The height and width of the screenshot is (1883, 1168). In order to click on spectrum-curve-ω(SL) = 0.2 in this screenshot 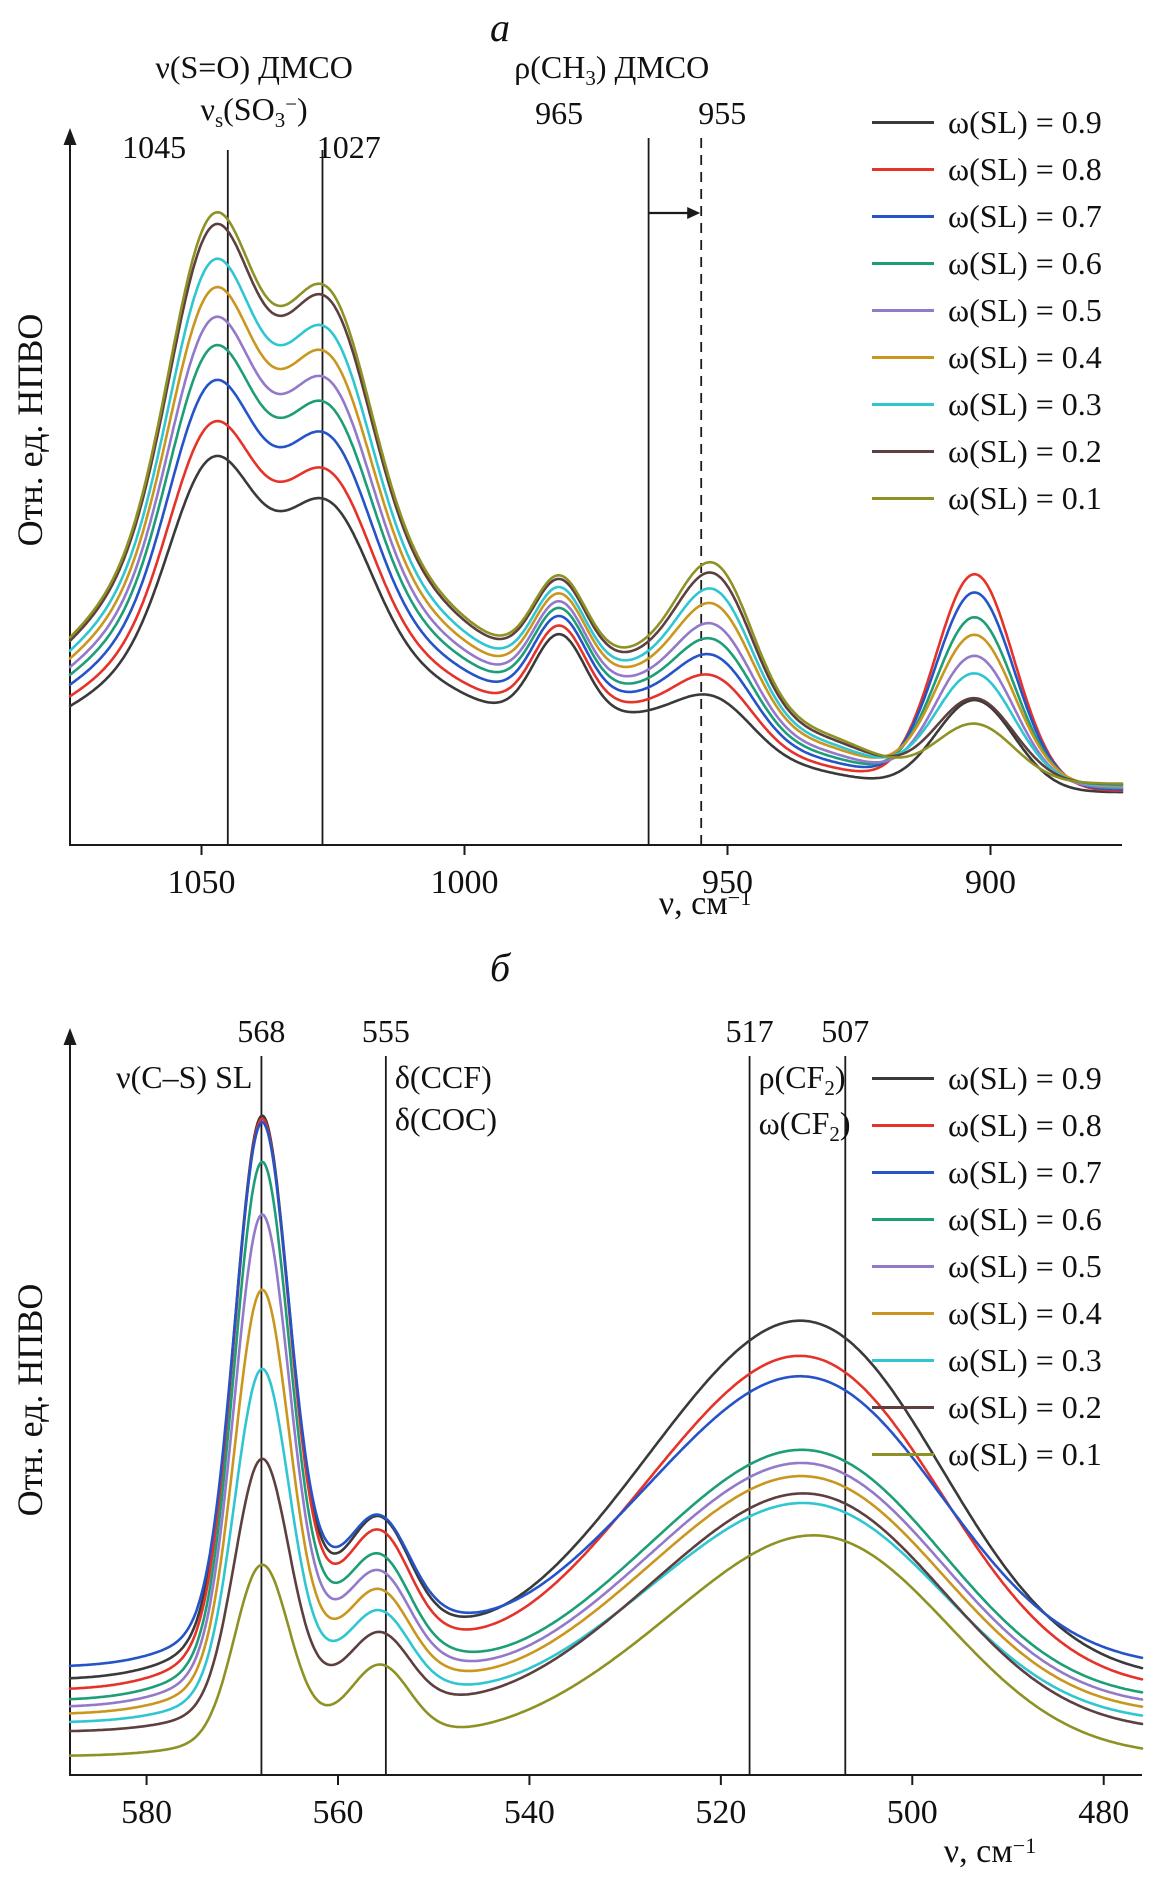, I will do `click(606, 1595)`.